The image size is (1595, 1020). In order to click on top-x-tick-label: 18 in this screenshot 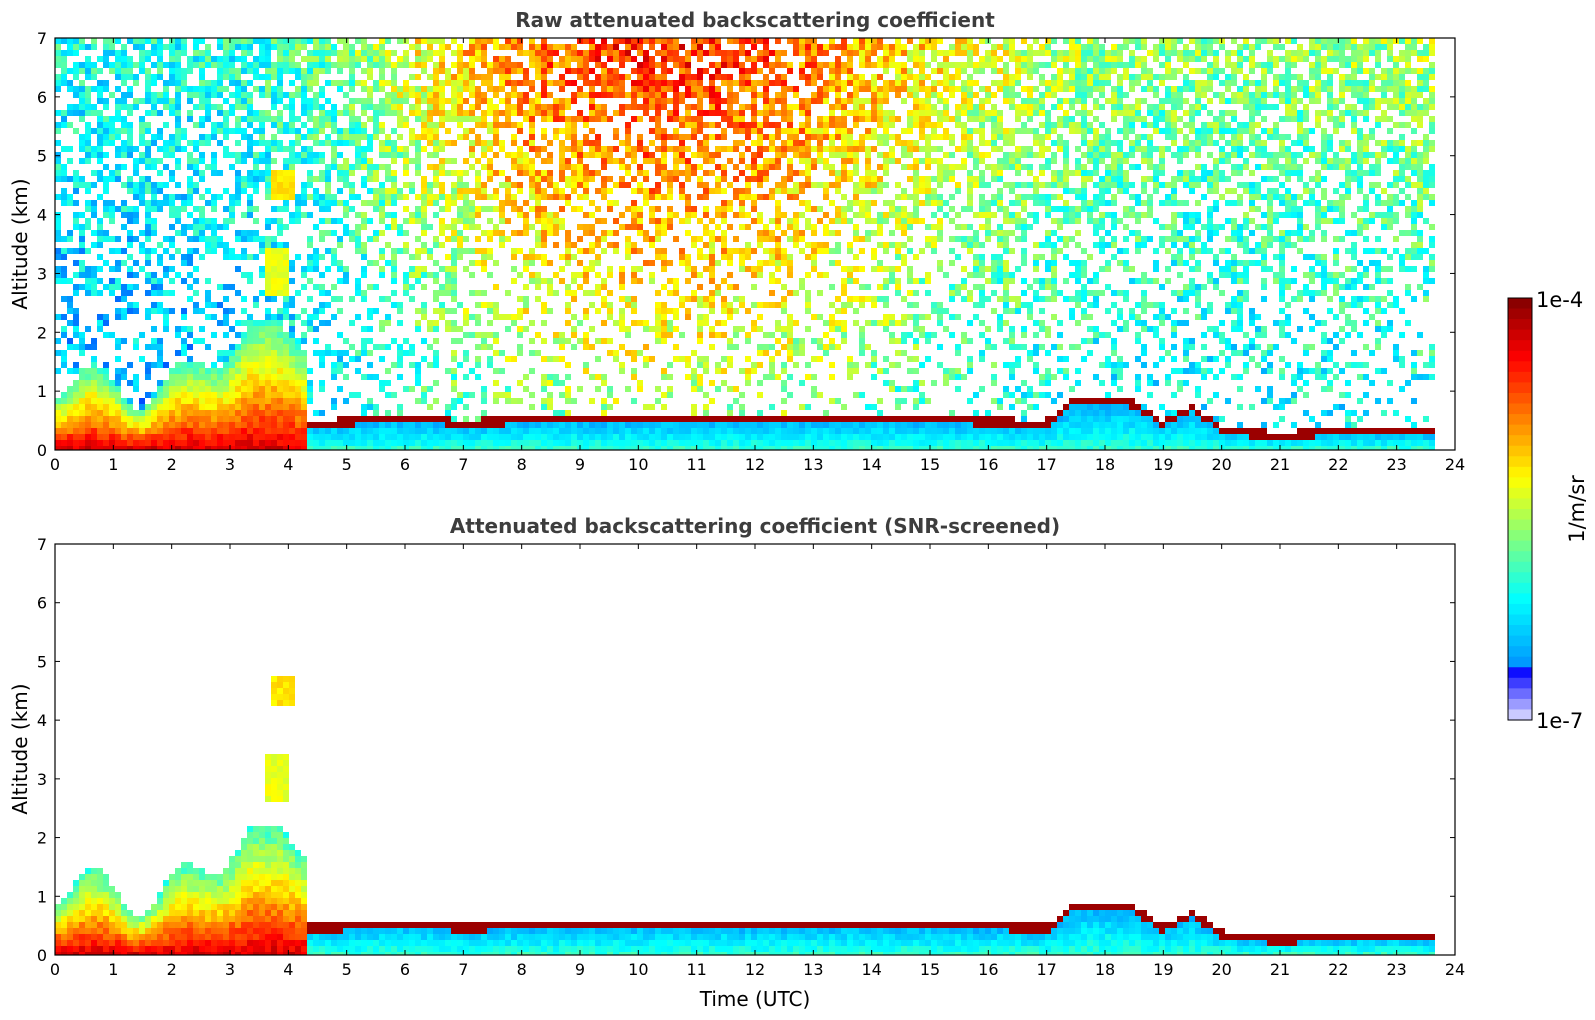, I will do `click(1105, 464)`.